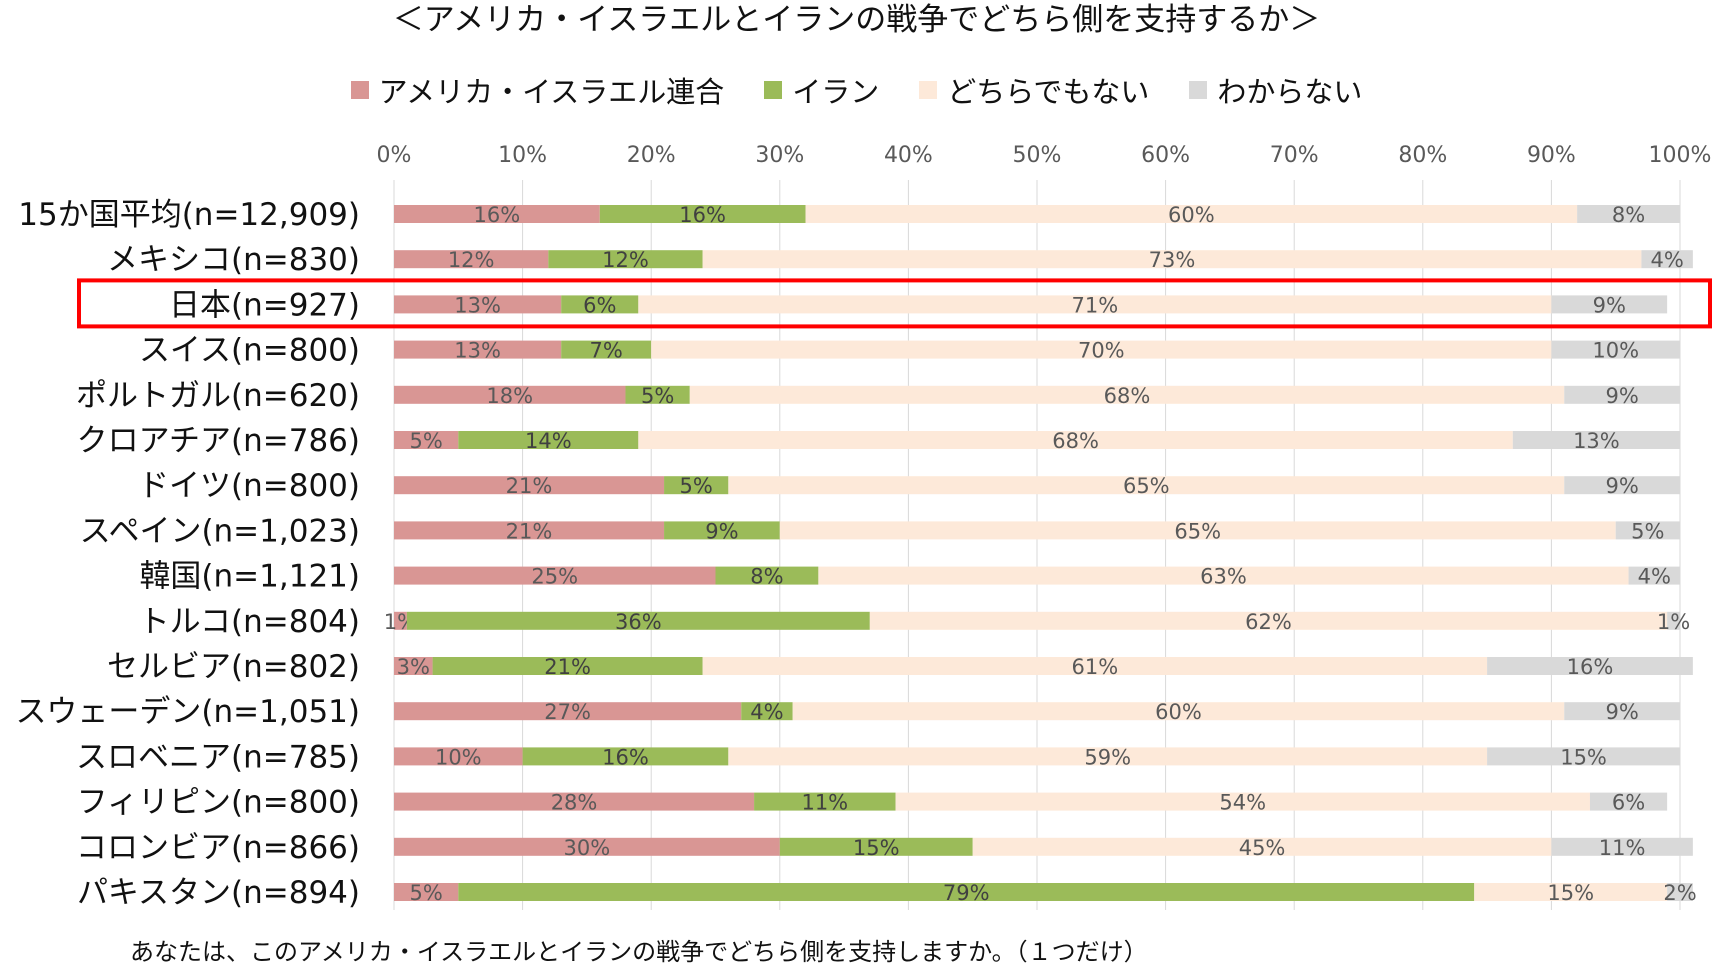  I want to click on data-label: 6%, so click(1628, 803).